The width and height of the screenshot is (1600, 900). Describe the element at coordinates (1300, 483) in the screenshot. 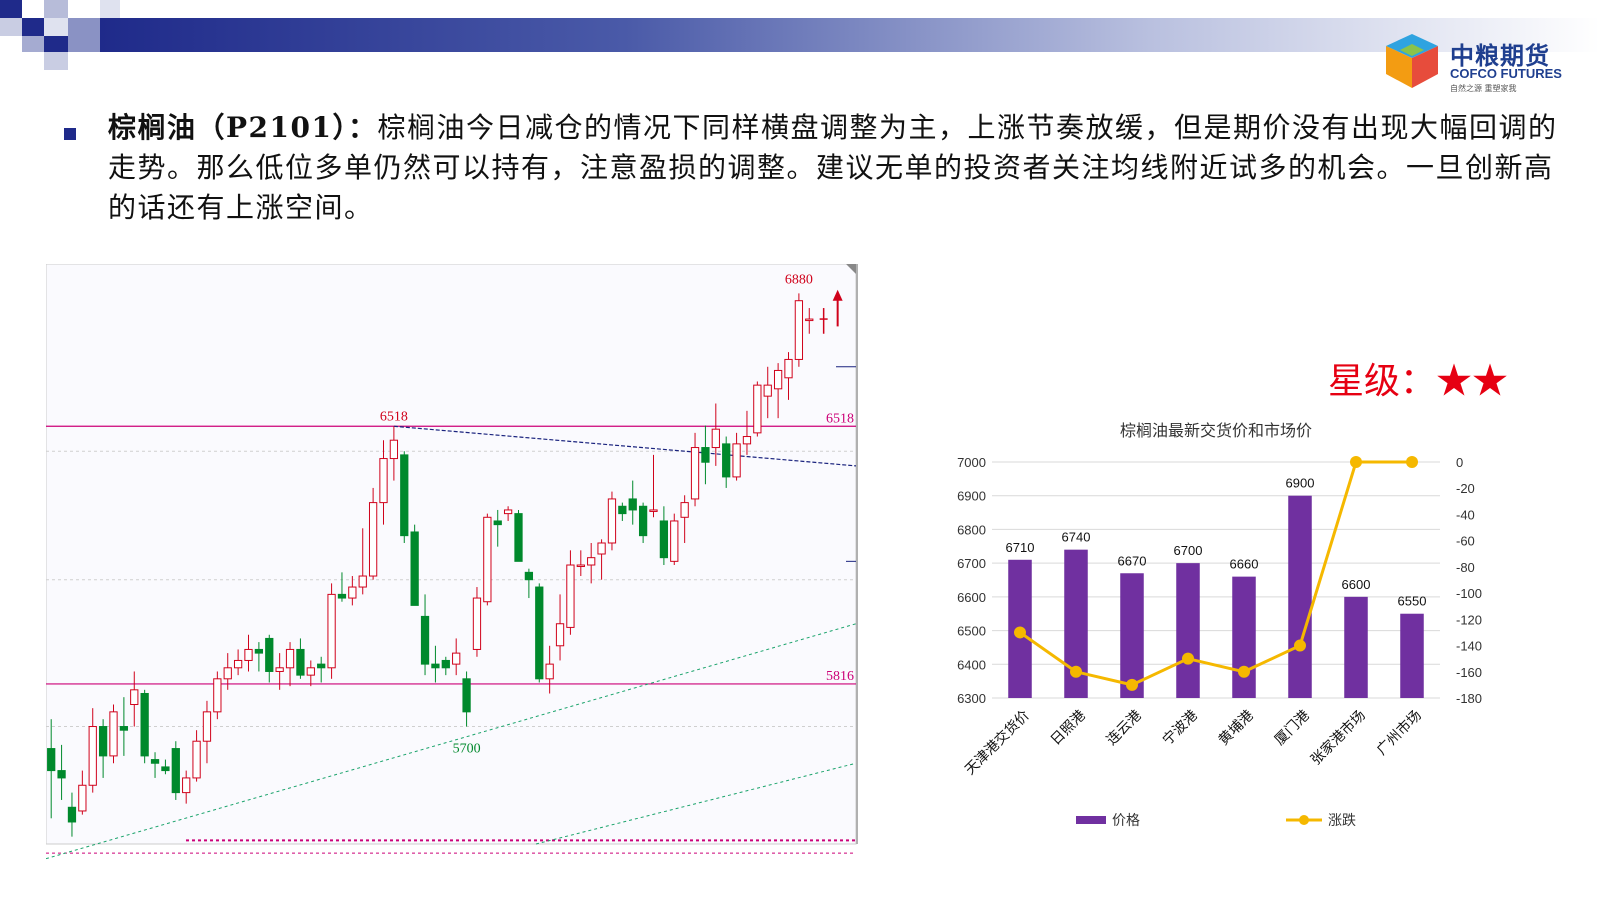

I see `bar-value-label: 6900` at that location.